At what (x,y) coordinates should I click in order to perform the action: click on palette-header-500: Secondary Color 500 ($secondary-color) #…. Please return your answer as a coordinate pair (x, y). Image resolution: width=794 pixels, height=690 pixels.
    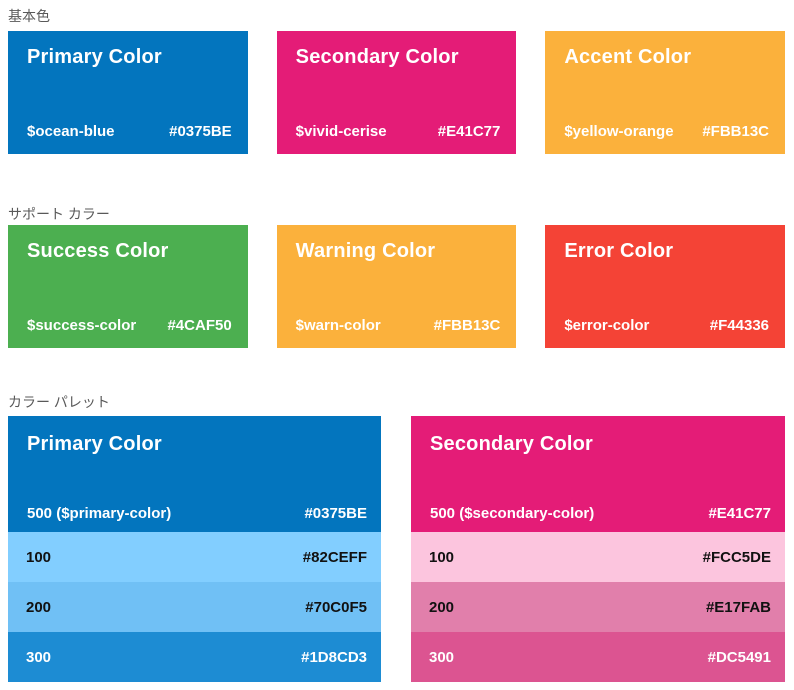
    Looking at the image, I should click on (598, 474).